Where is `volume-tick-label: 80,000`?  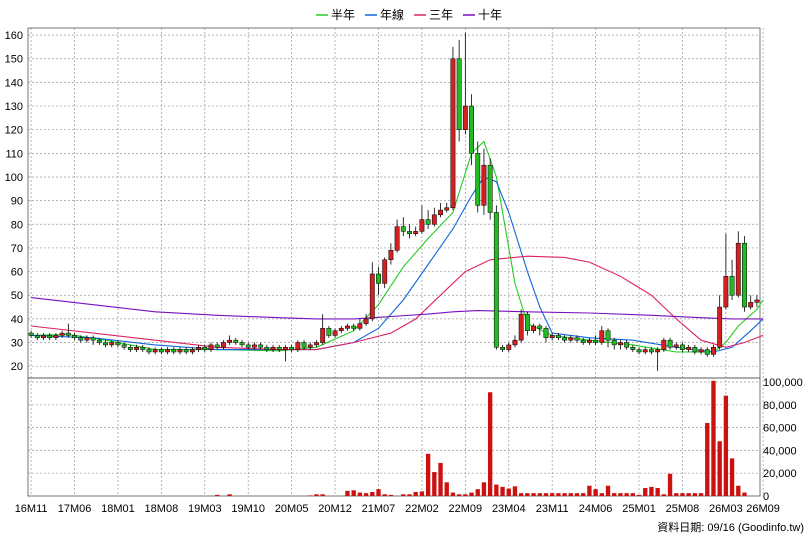 volume-tick-label: 80,000 is located at coordinates (780, 406).